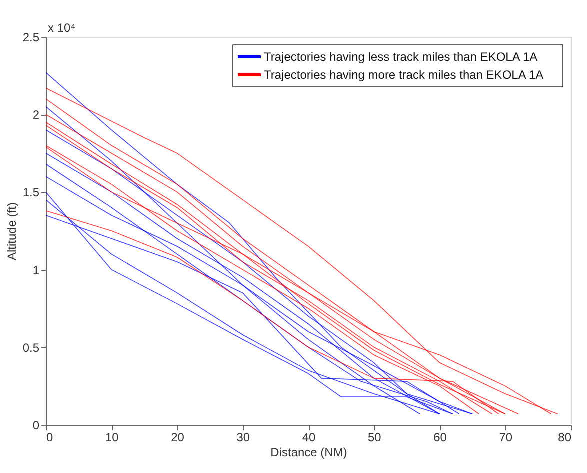  Describe the element at coordinates (243, 437) in the screenshot. I see `x-tick-label: 30` at that location.